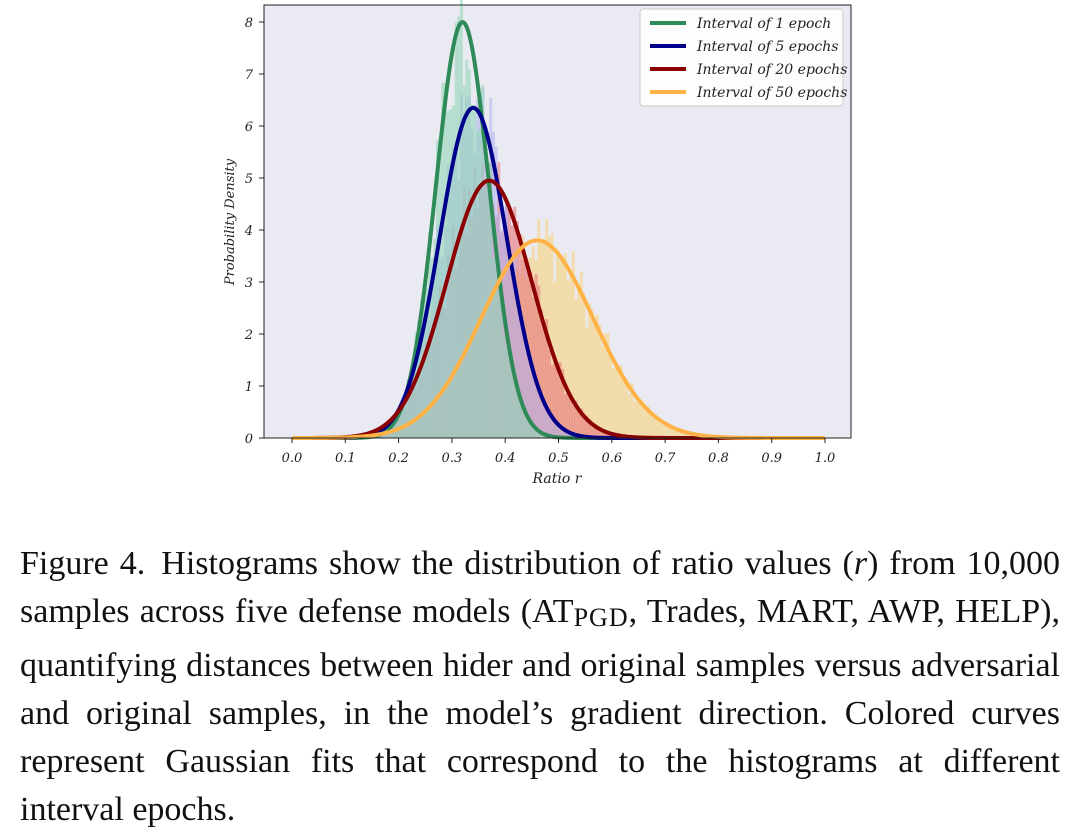 The width and height of the screenshot is (1083, 834). I want to click on y-tick-label: 8, so click(249, 23).